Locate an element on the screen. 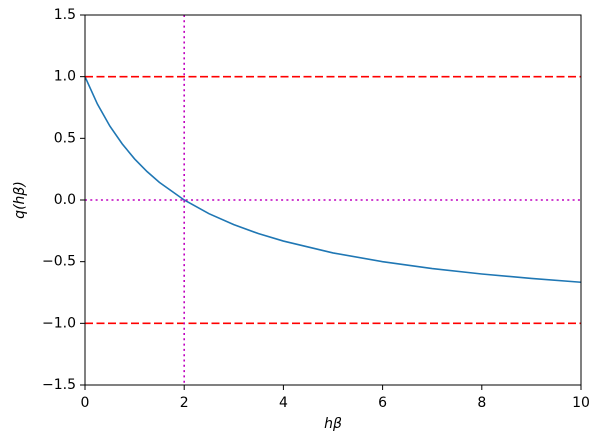 Image resolution: width=601 pixels, height=448 pixels. y-tick-label: −0.5 is located at coordinates (59, 262).